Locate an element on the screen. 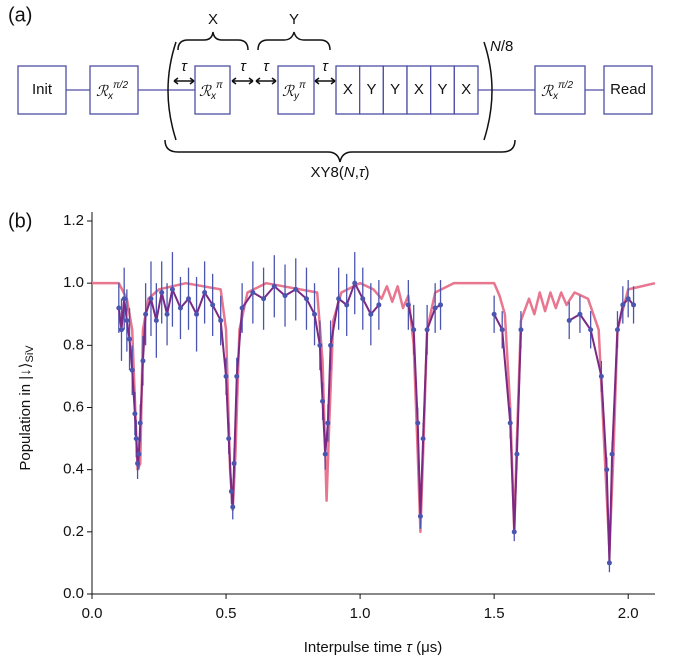 This screenshot has height=664, width=673. tau-arrows is located at coordinates (254, 81).